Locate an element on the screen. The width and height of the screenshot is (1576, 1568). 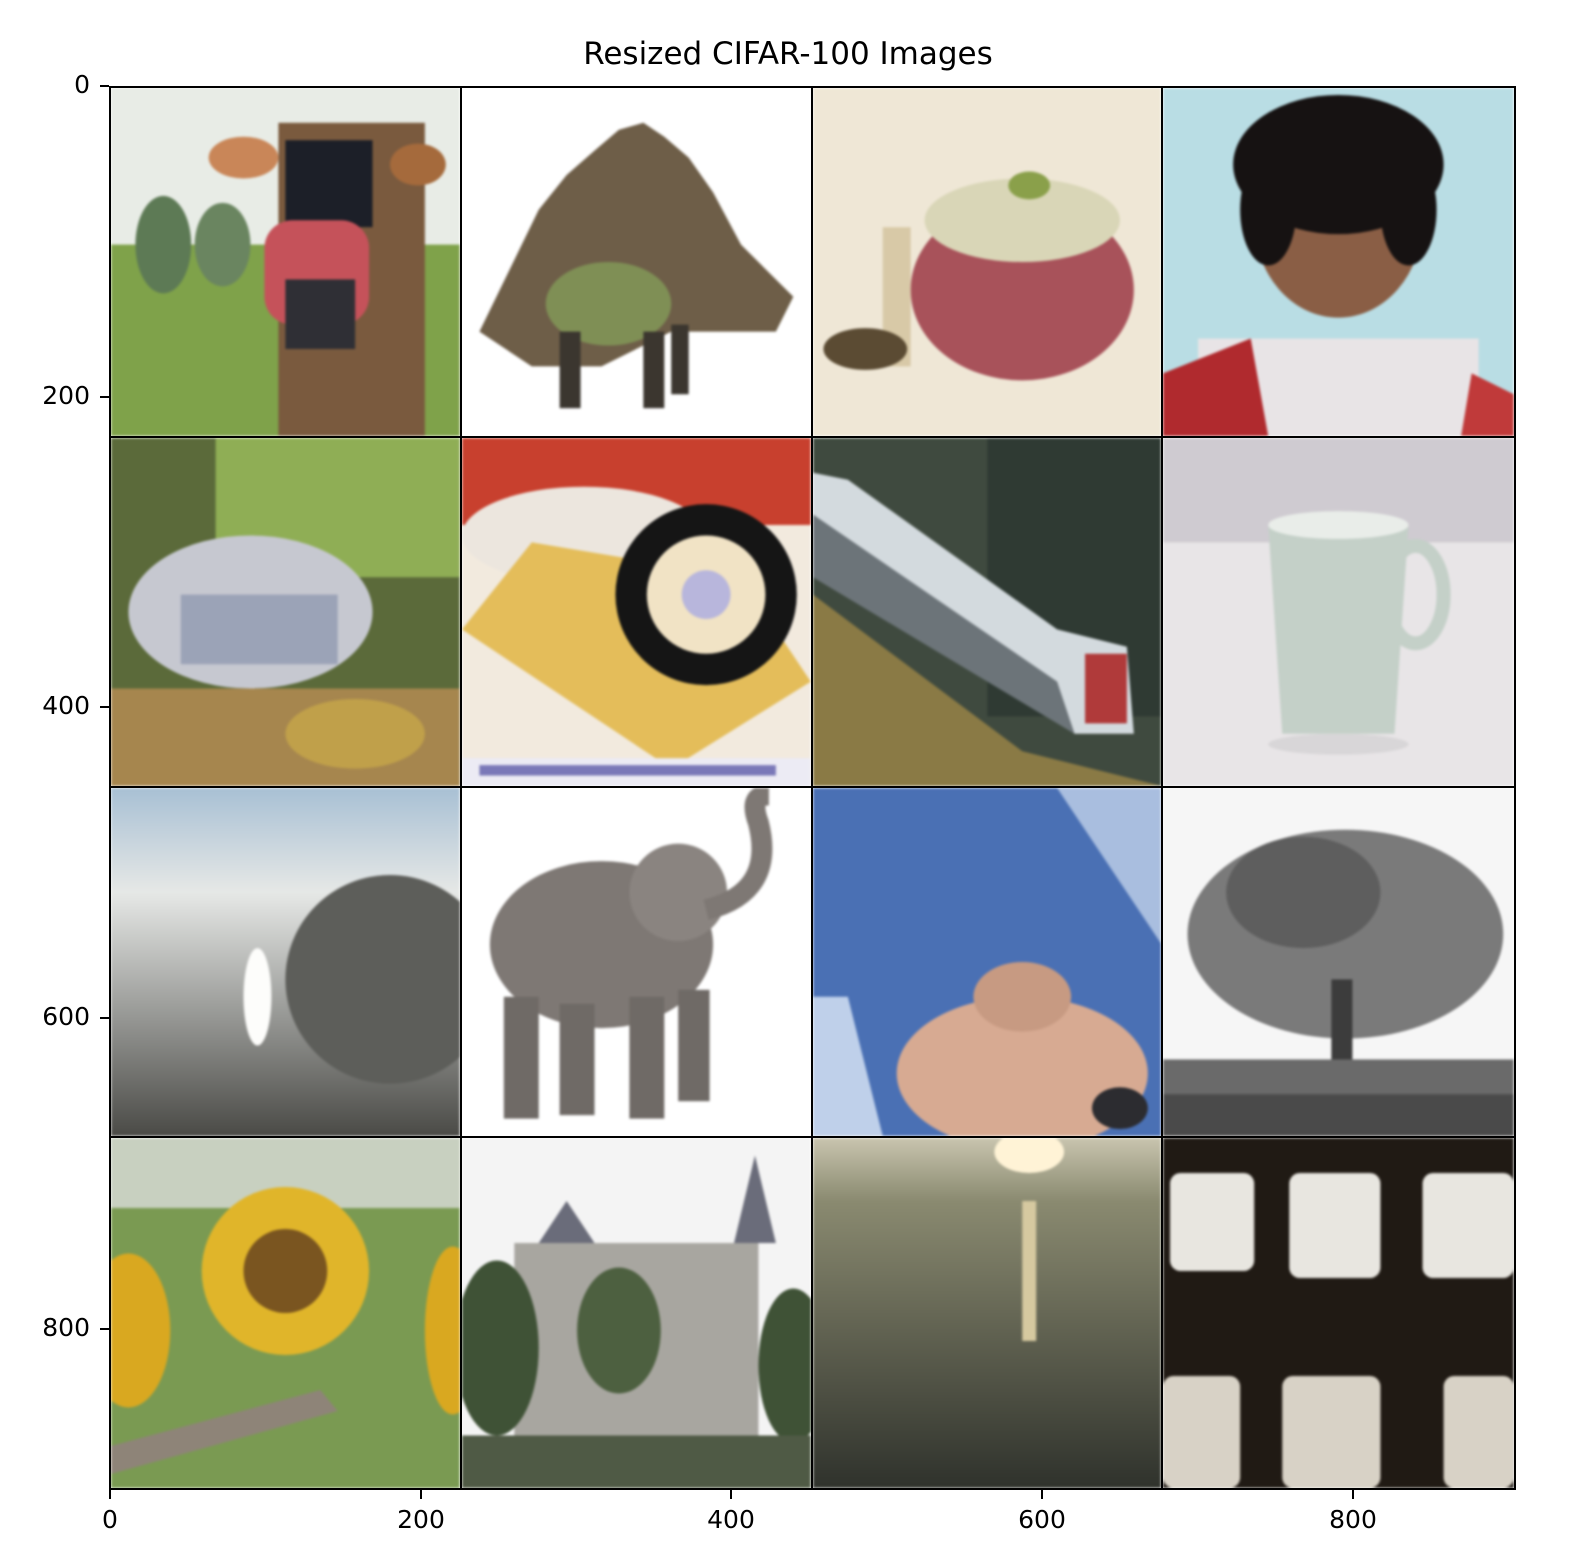
image-keyboard-keys is located at coordinates (1338, 1313).